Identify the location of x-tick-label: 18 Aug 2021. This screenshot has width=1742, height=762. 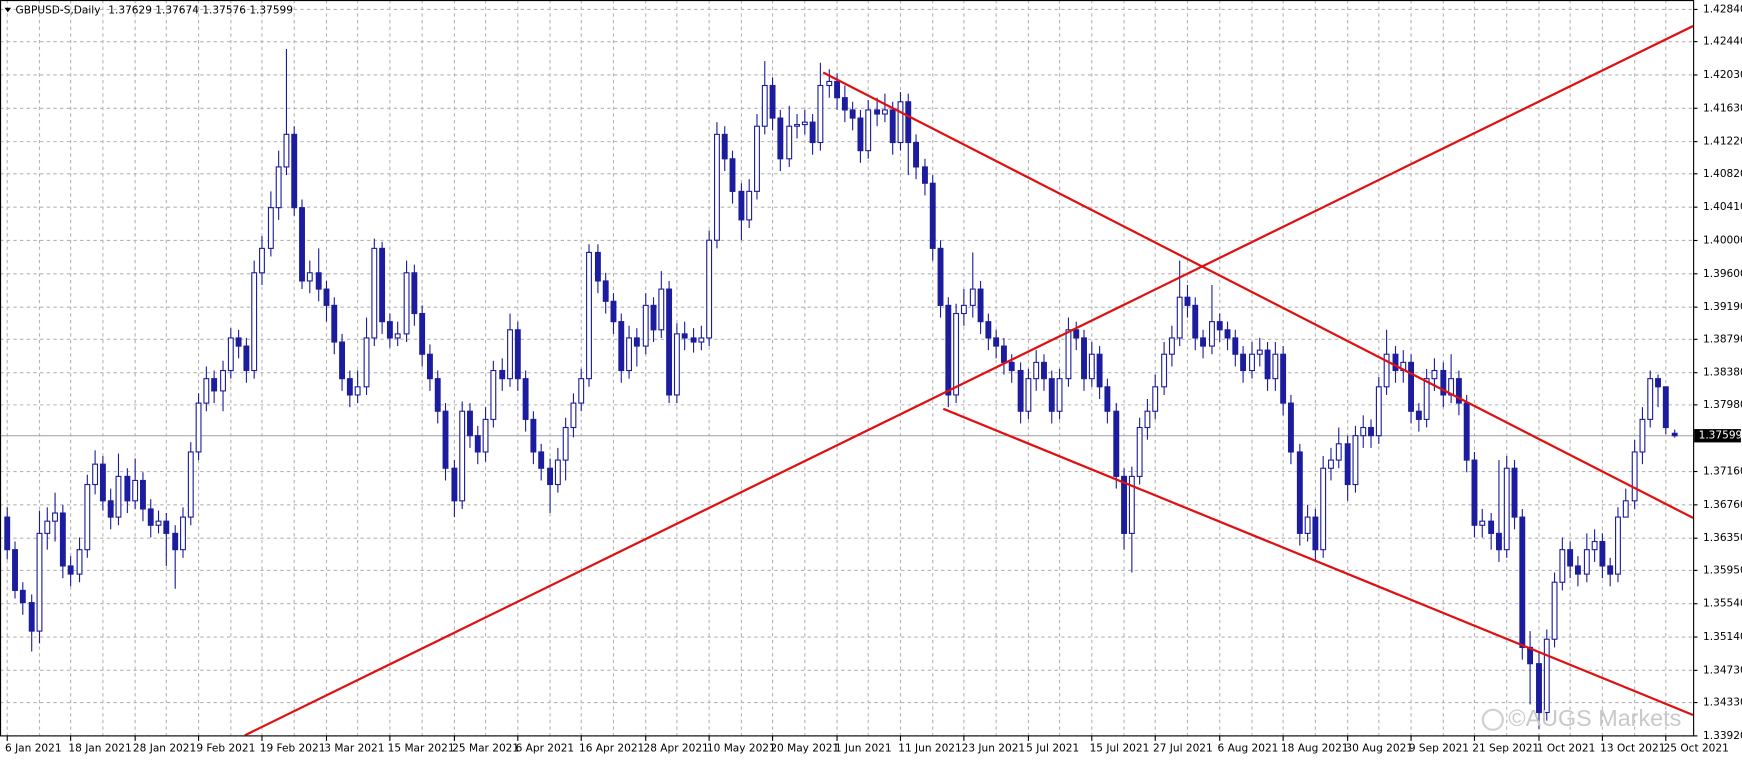
(1315, 749).